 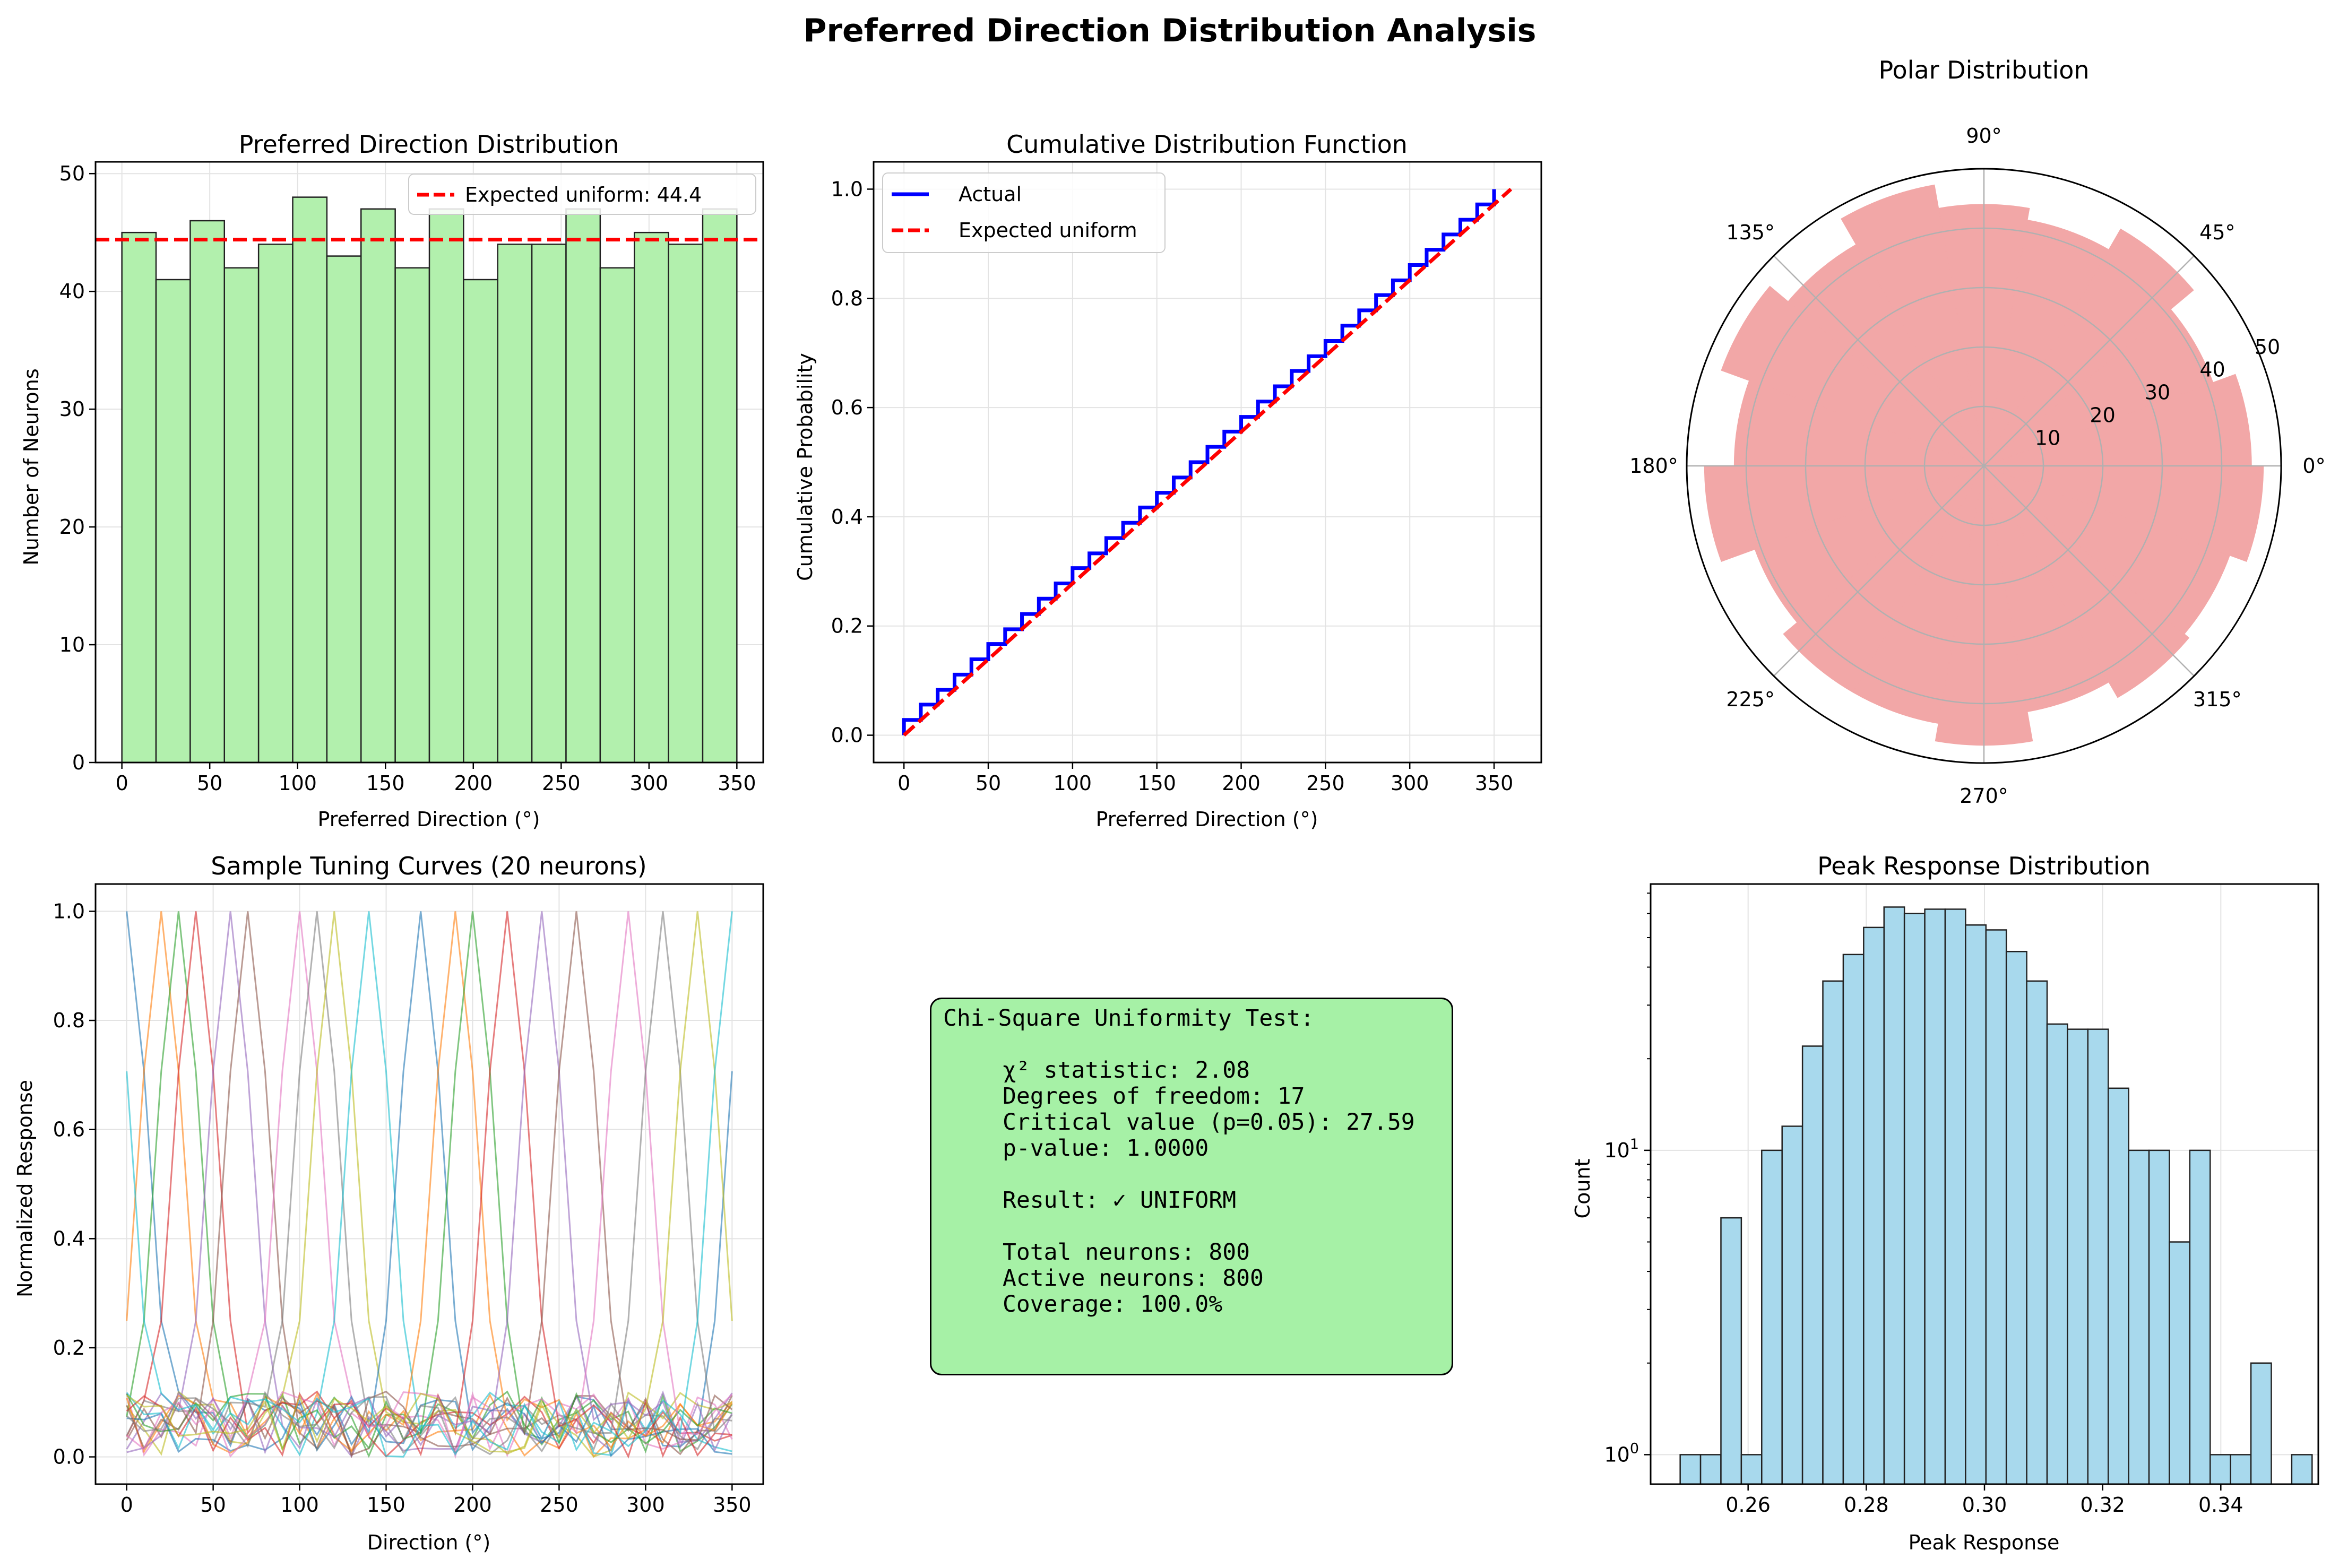 I want to click on histogram-xtick-label: 350, so click(x=737, y=783).